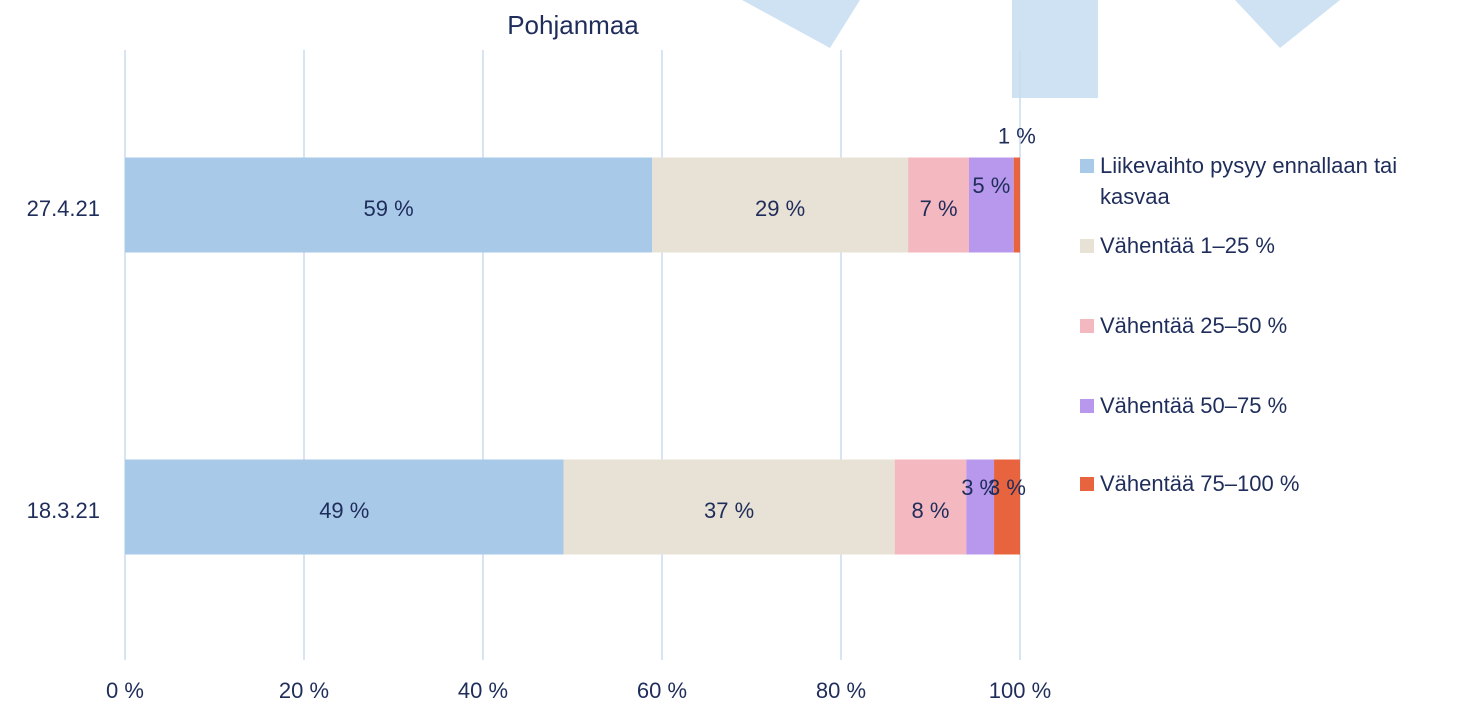 The height and width of the screenshot is (706, 1457). What do you see at coordinates (344, 510) in the screenshot?
I see `data-label: 49 %` at bounding box center [344, 510].